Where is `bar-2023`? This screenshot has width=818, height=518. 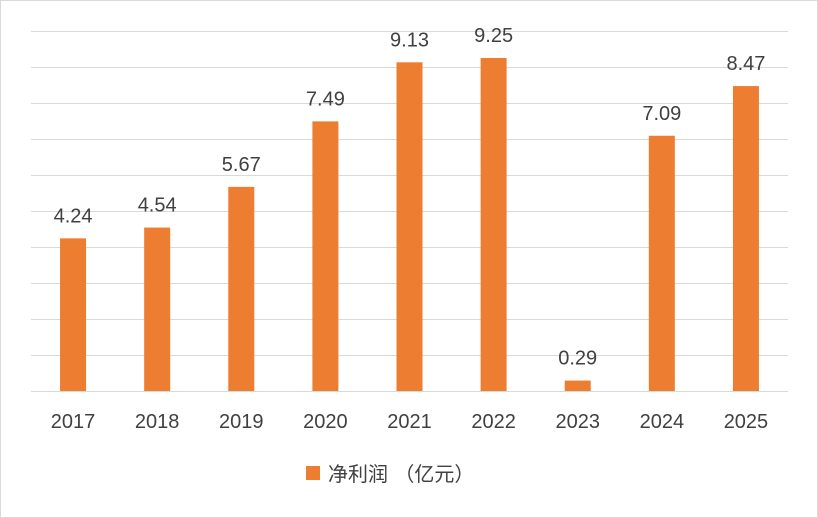
bar-2023 is located at coordinates (577, 385).